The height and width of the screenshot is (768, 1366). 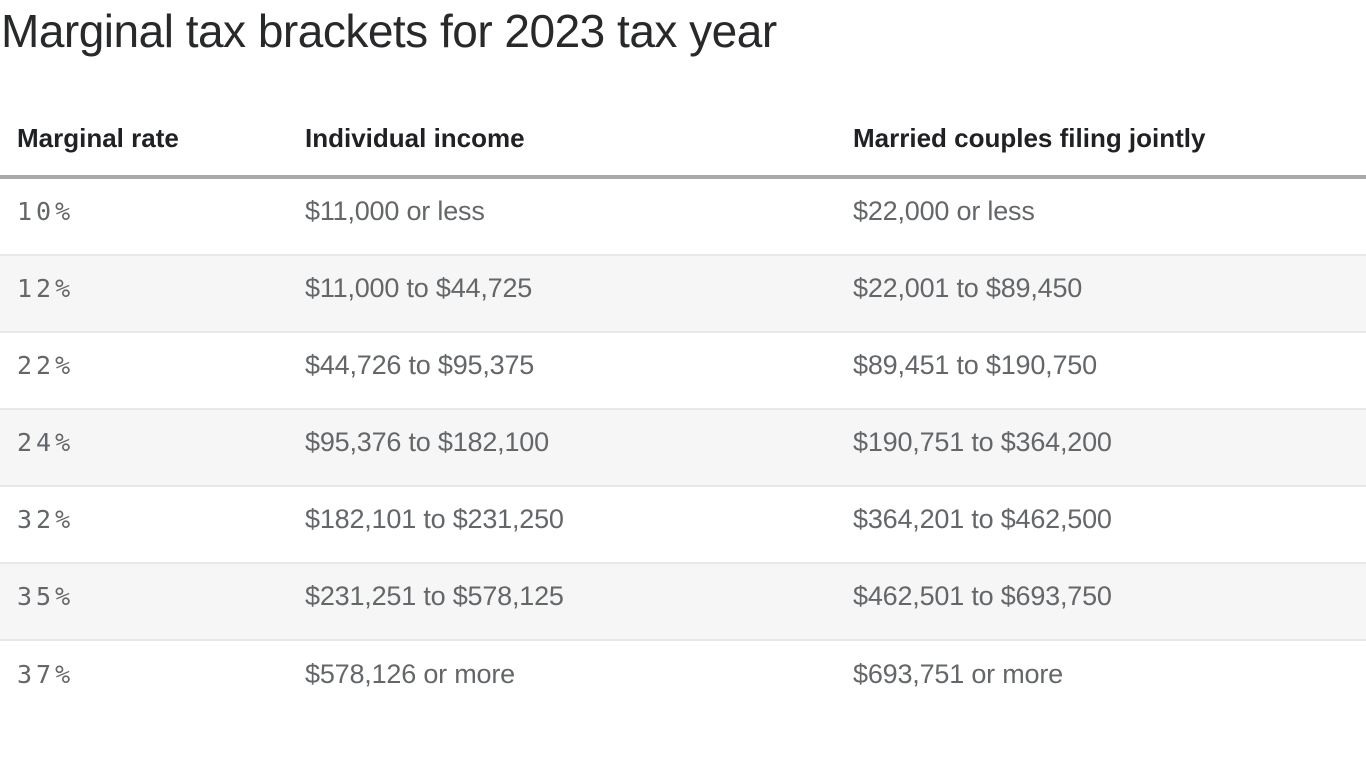 I want to click on column-header-individual-income: Individual income, so click(x=415, y=138).